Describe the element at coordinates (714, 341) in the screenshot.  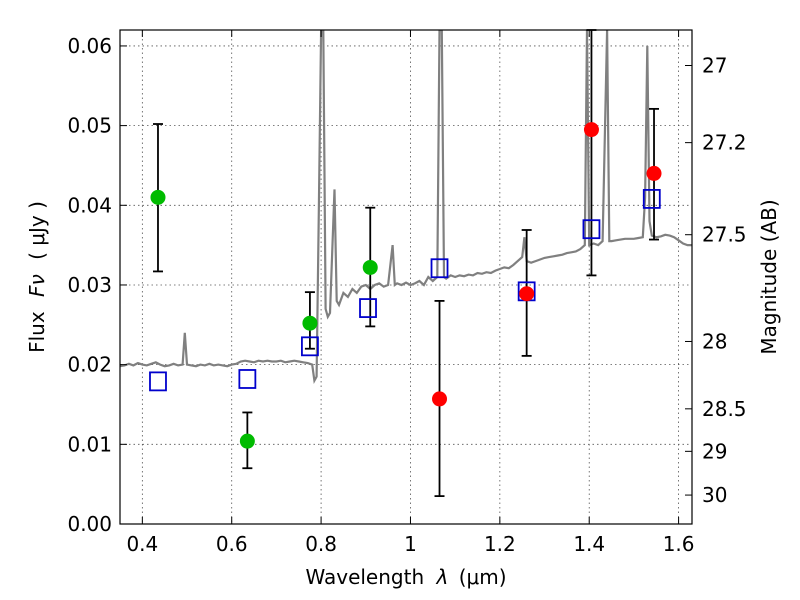
I see `y2-tick-label: 28` at that location.